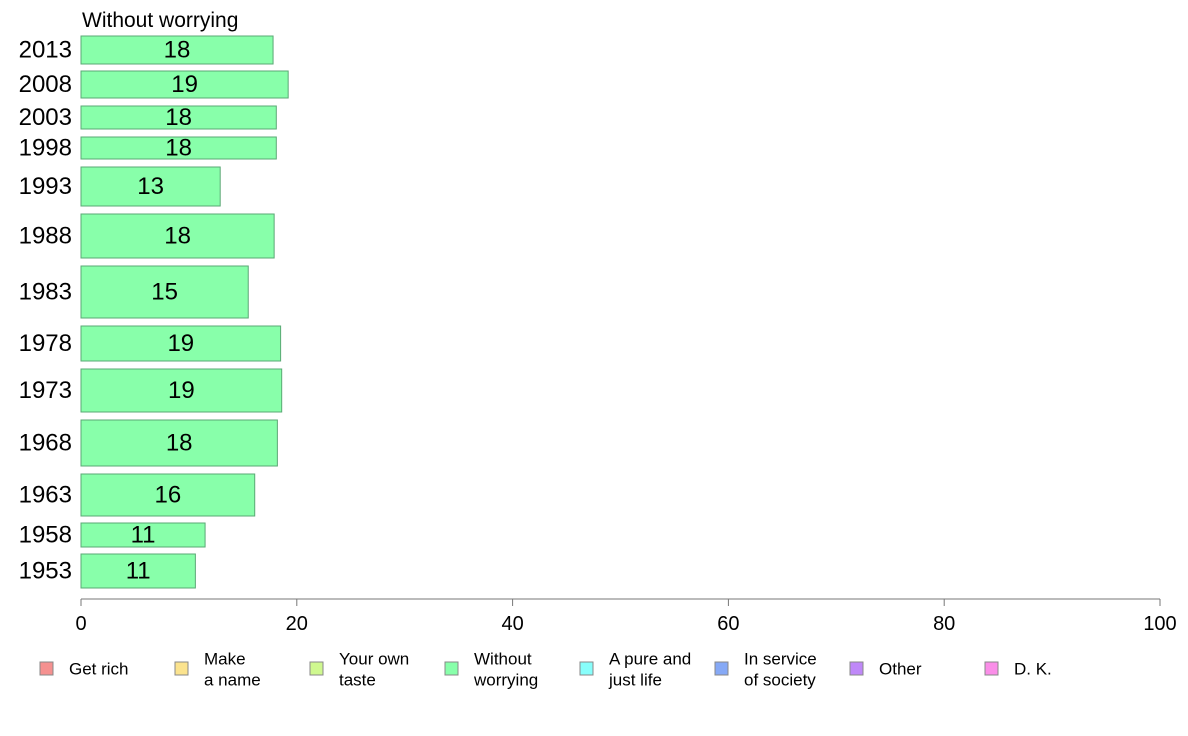 This screenshot has width=1188, height=736. What do you see at coordinates (45, 236) in the screenshot?
I see `year-label-1988: 1988` at bounding box center [45, 236].